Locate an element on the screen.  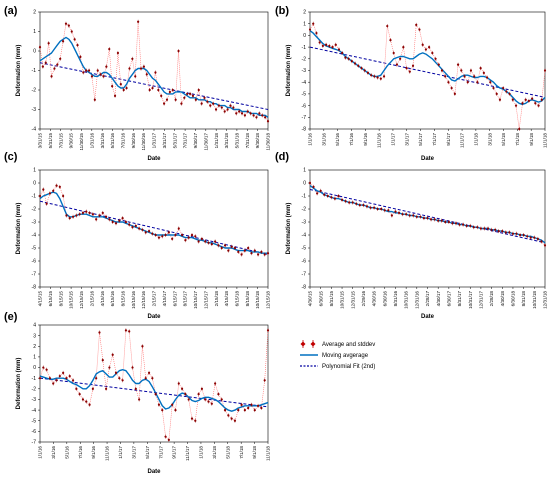
y-tick-label: -6 is located at coordinates (34, 262).